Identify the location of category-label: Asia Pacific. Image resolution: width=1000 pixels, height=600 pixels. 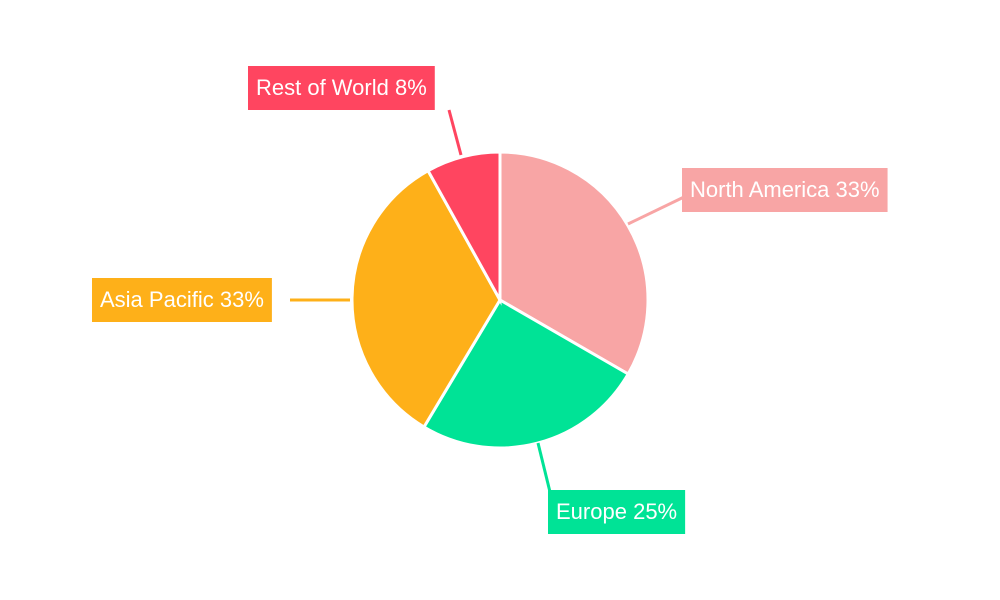
(157, 299).